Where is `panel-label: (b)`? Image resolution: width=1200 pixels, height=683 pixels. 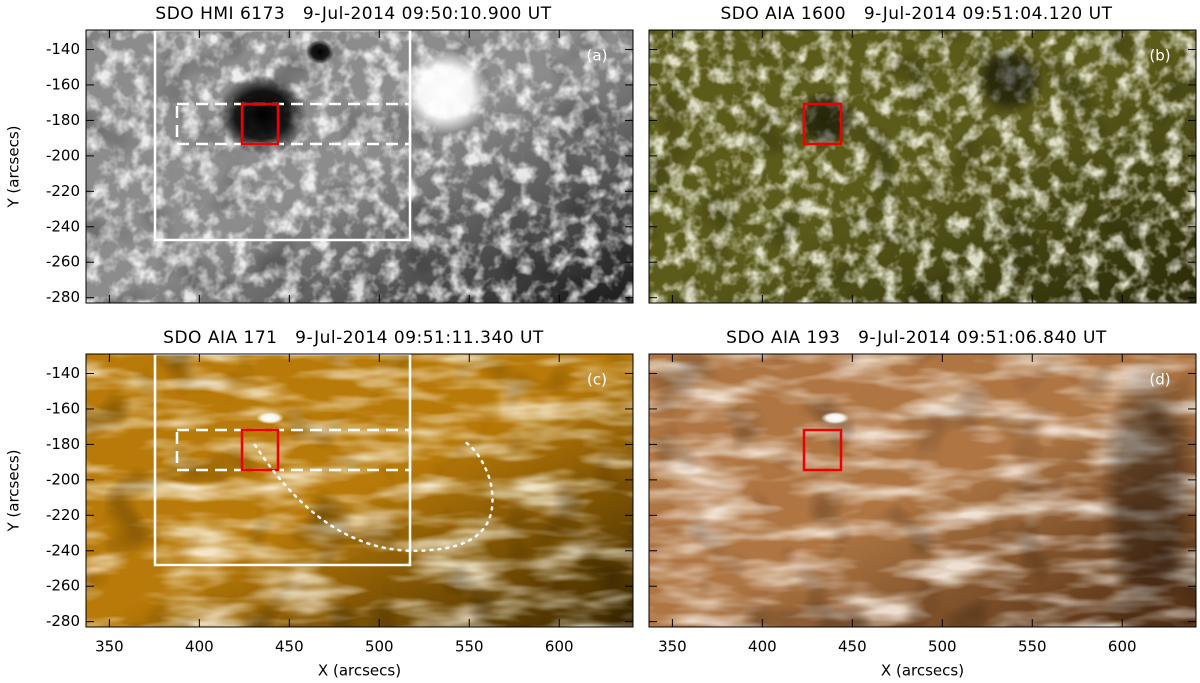 panel-label: (b) is located at coordinates (1159, 56).